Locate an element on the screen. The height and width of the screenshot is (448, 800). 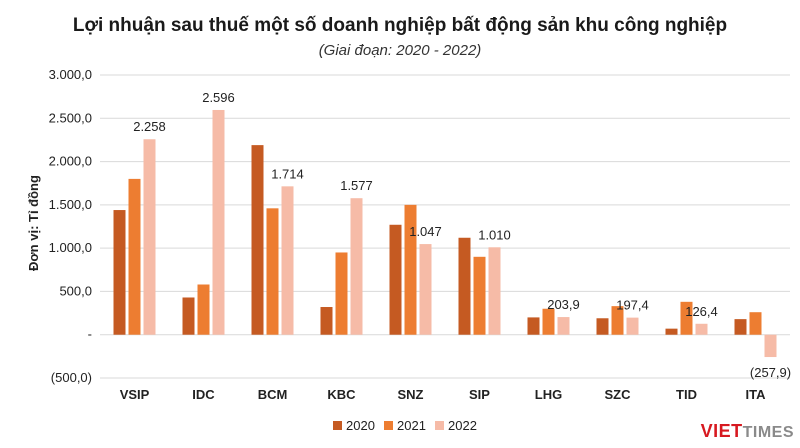
bar-snz-2021 is located at coordinates (410, 269).